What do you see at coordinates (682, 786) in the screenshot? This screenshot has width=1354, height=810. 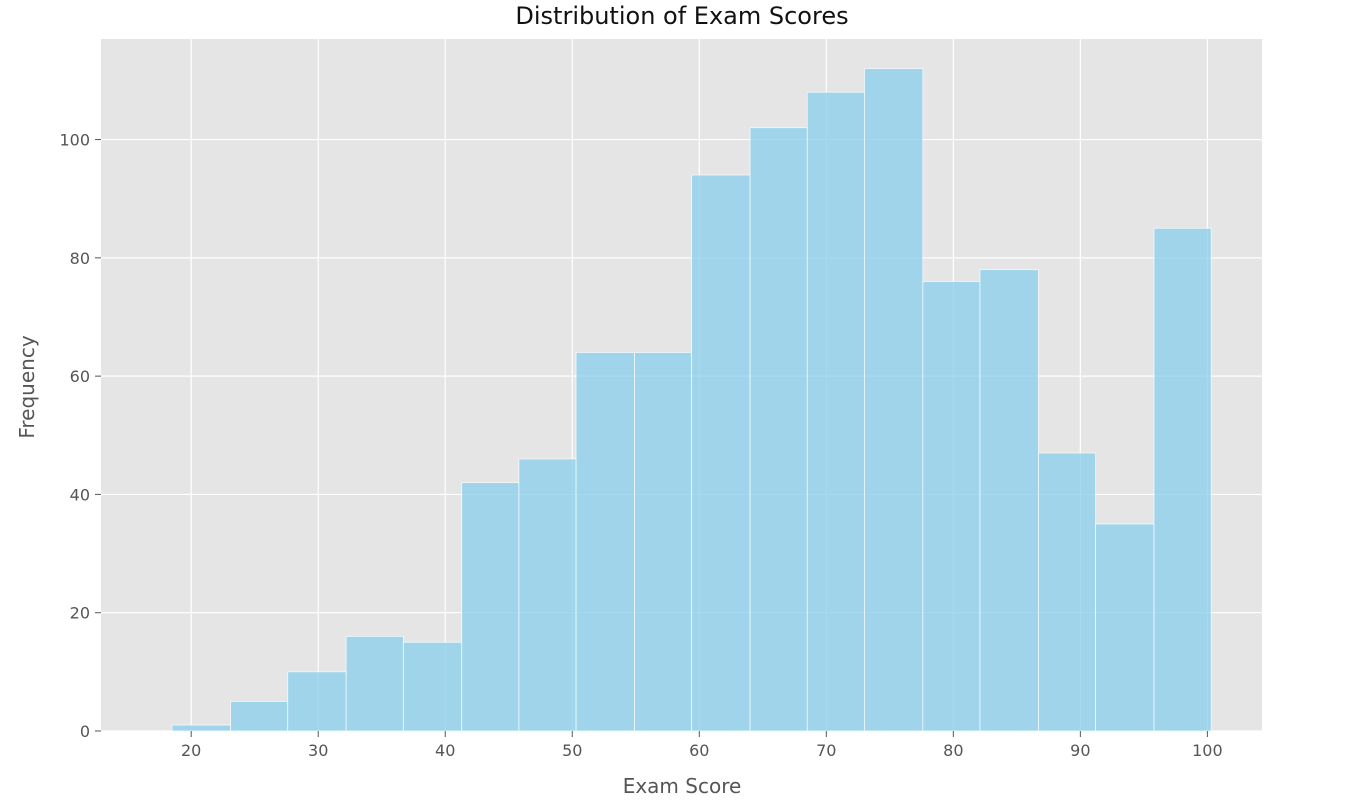 I see `x-axis-label: Exam Score` at bounding box center [682, 786].